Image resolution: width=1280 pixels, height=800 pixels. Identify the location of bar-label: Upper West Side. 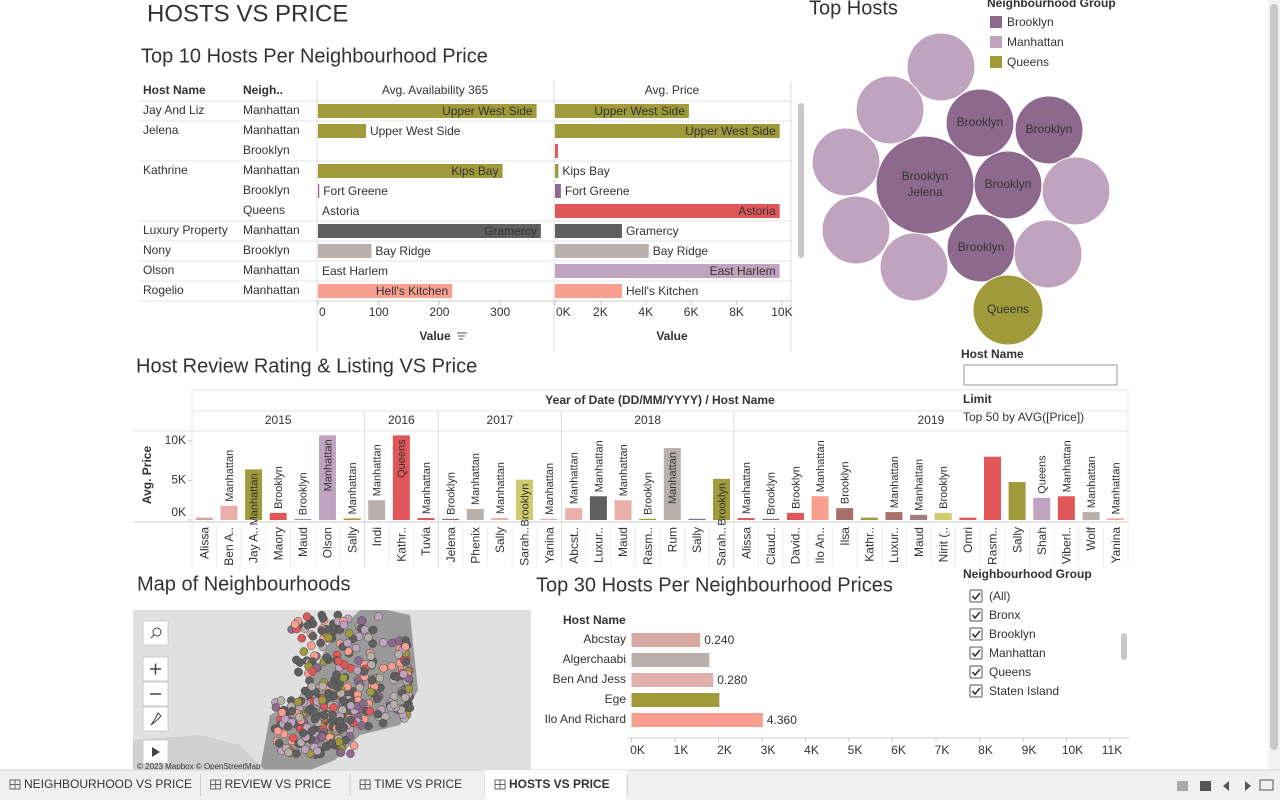
(487, 111).